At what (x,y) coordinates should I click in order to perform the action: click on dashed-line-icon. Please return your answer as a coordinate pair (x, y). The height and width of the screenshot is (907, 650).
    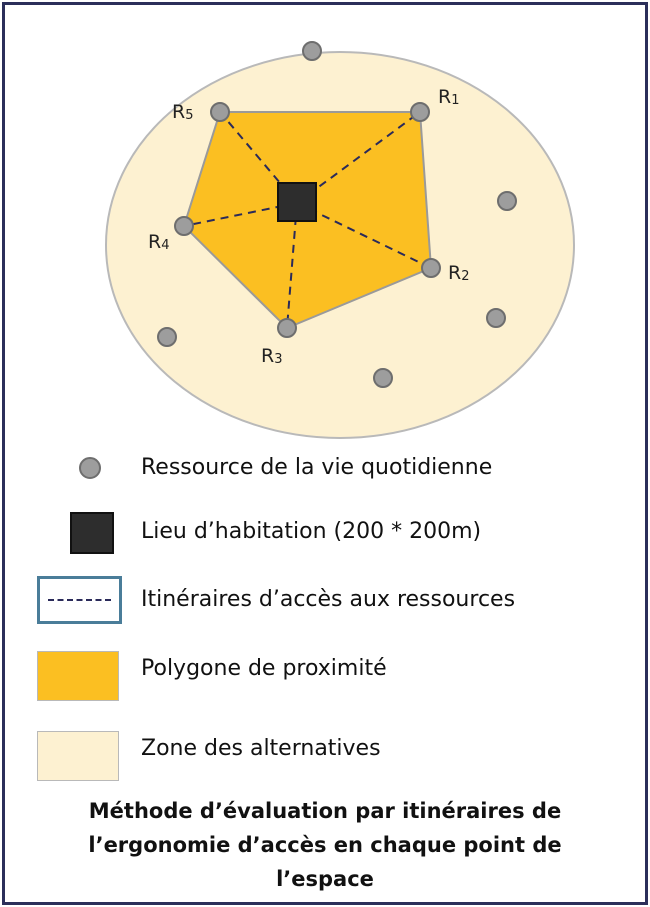
    Looking at the image, I should click on (79, 600).